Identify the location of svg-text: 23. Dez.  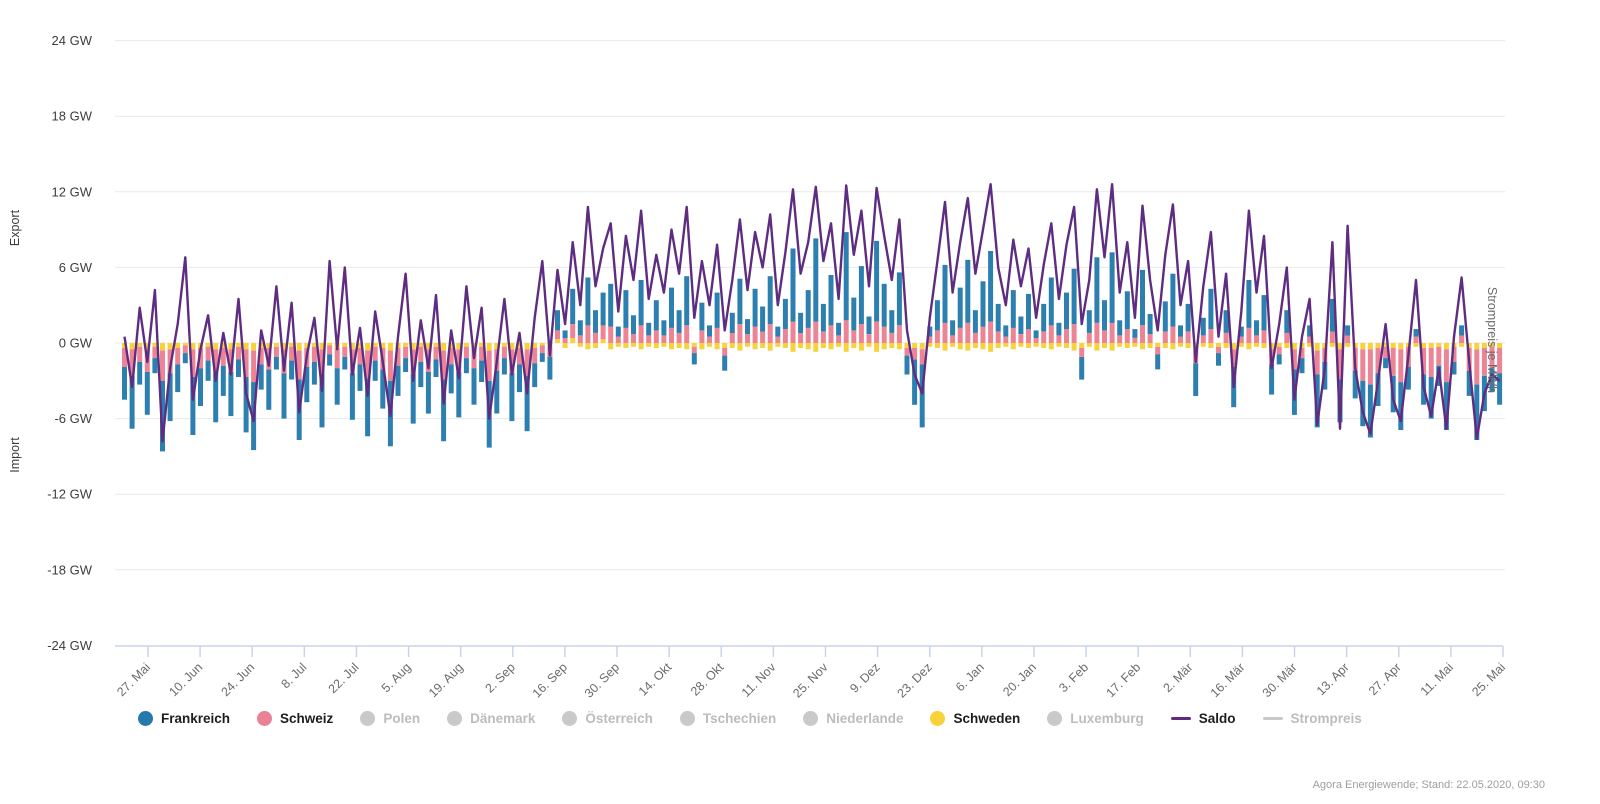
(914, 680).